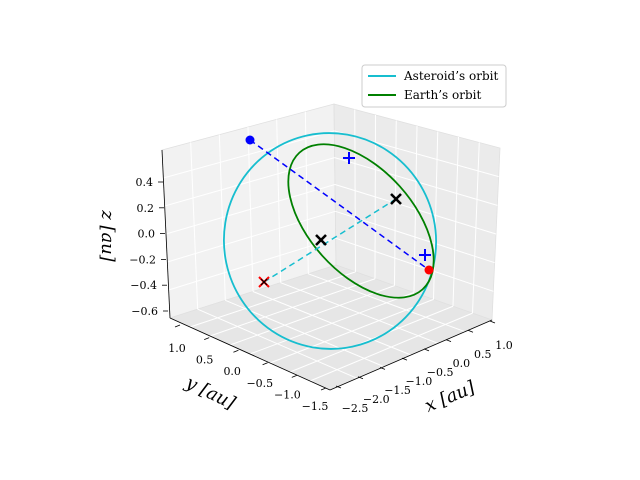 This screenshot has height=480, width=640. What do you see at coordinates (450, 76) in the screenshot?
I see `legend-label-asteroid: Asteroid’s orbit` at bounding box center [450, 76].